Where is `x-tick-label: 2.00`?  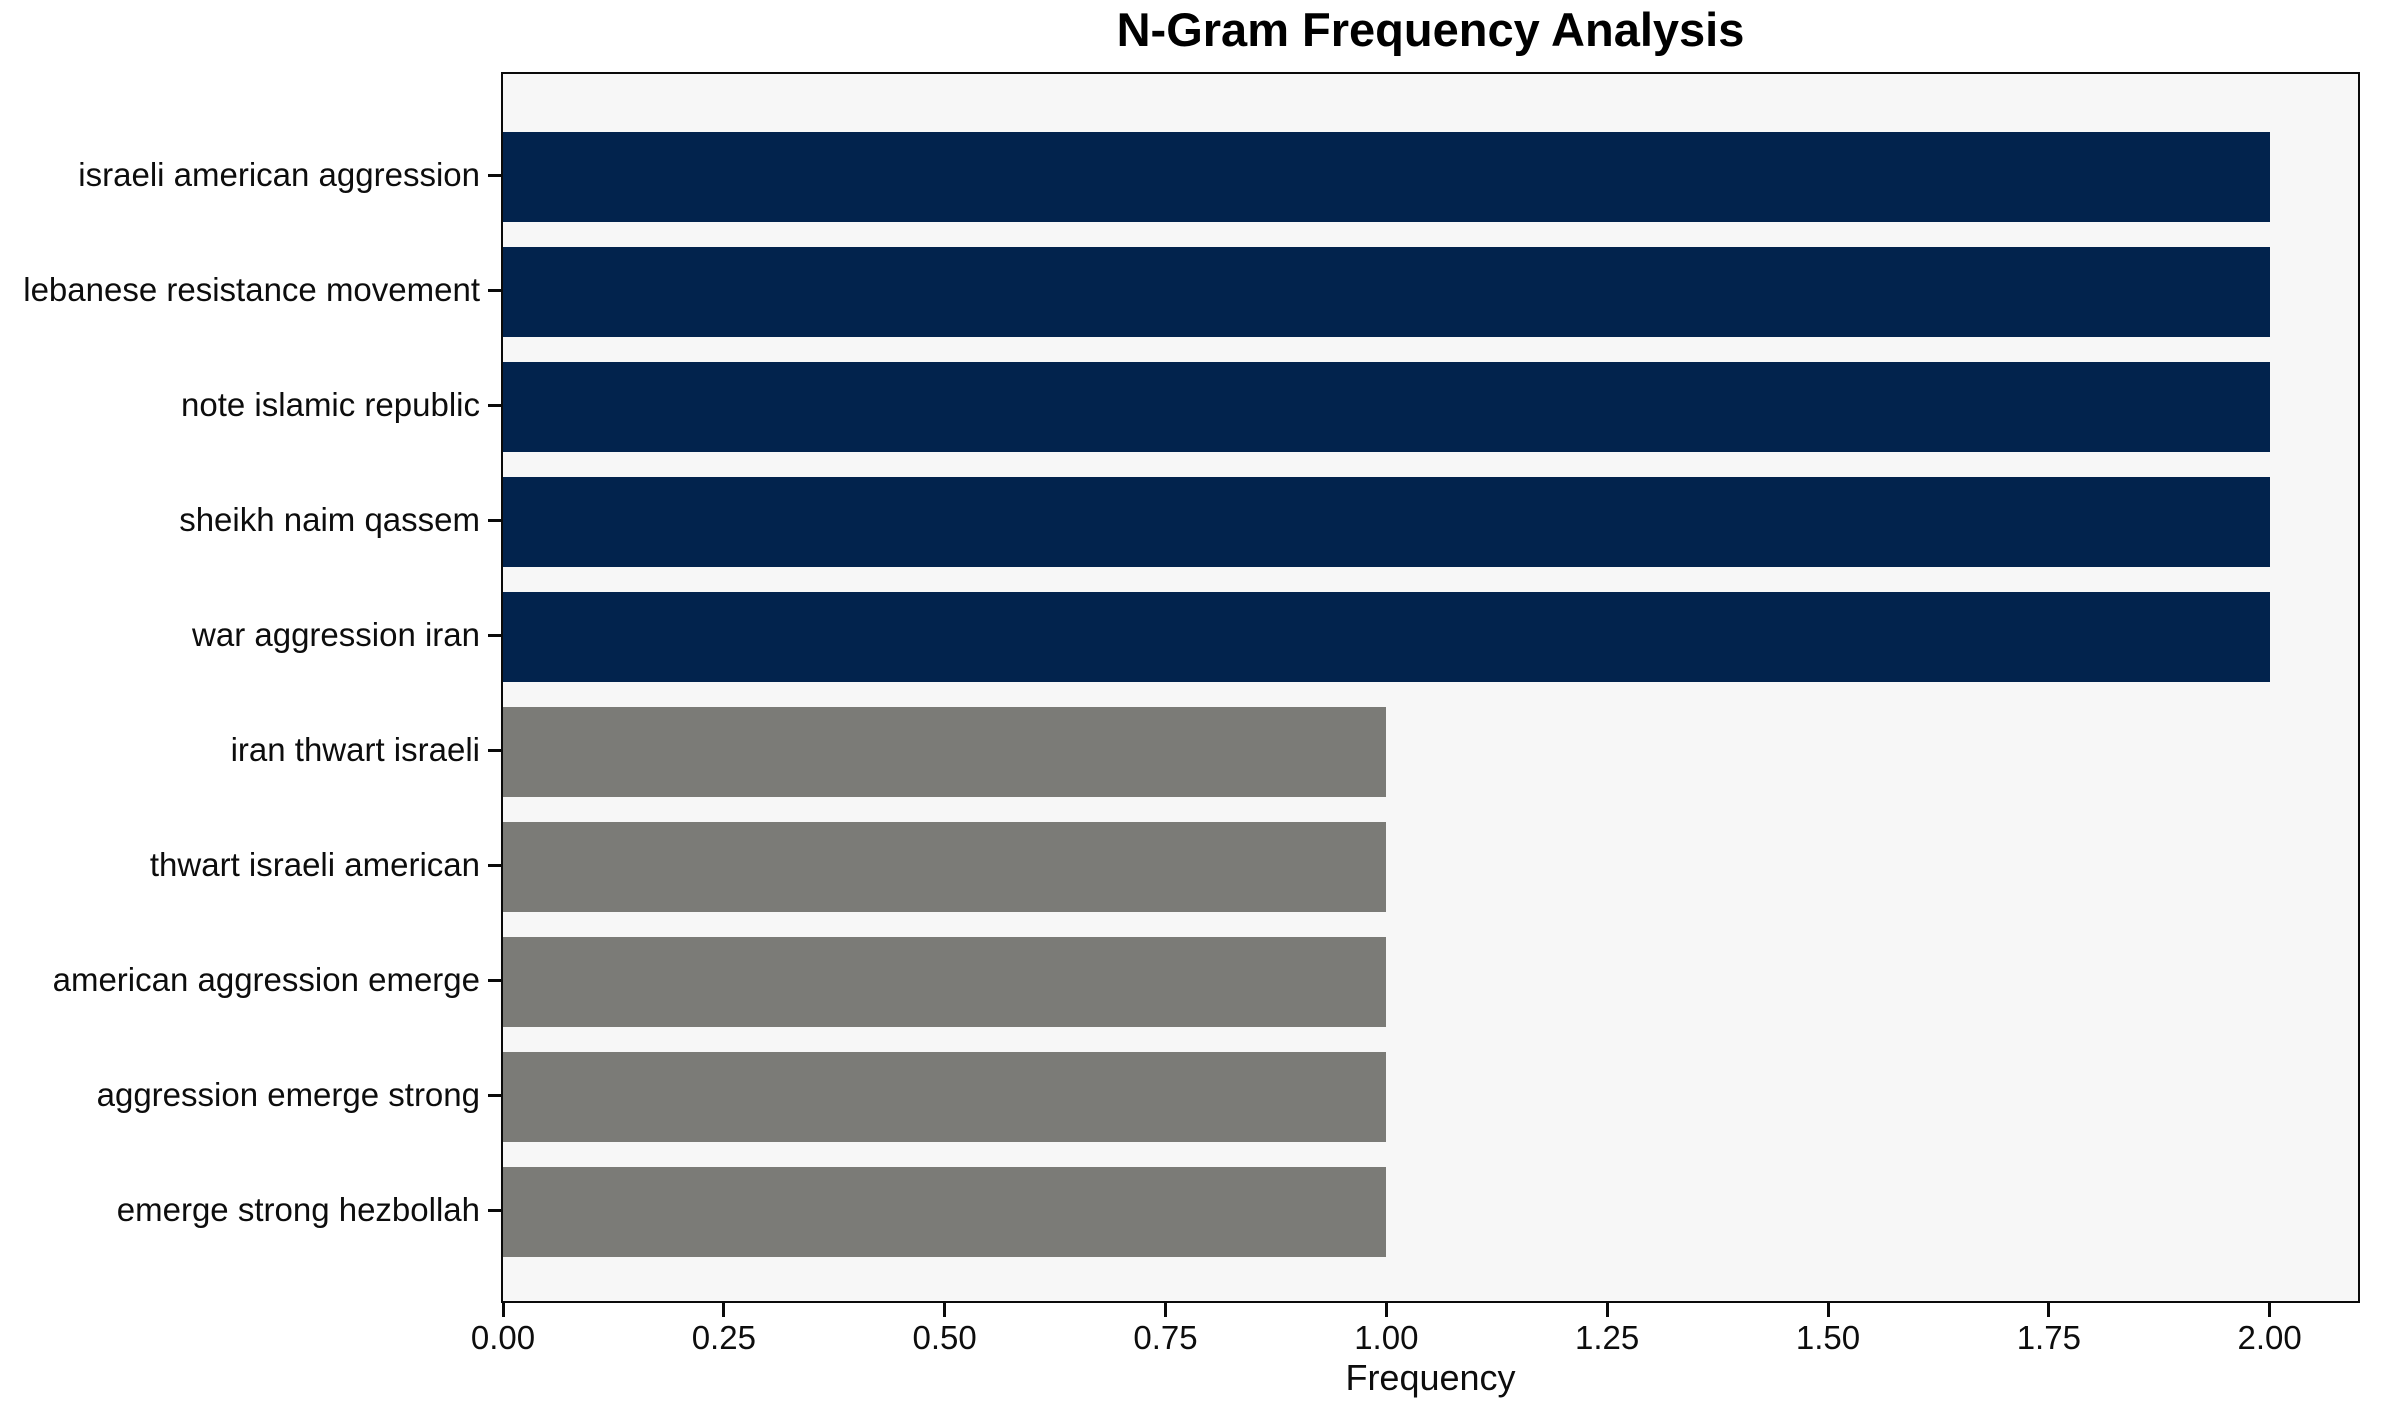
x-tick-label: 2.00 is located at coordinates (2269, 1337).